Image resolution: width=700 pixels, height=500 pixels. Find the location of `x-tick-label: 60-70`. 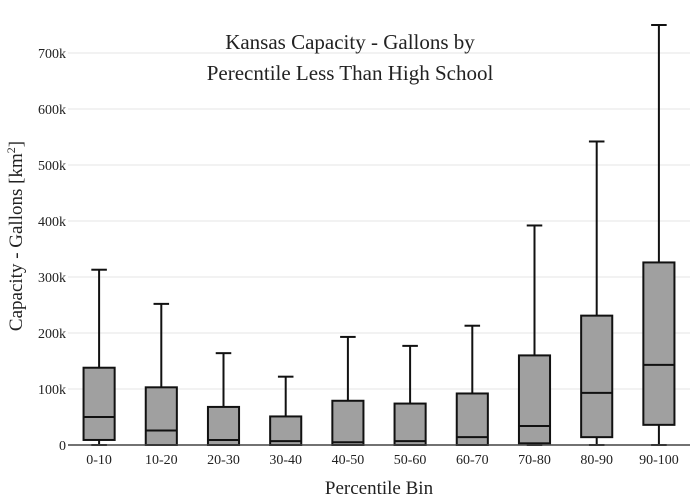

x-tick-label: 60-70 is located at coordinates (472, 460).